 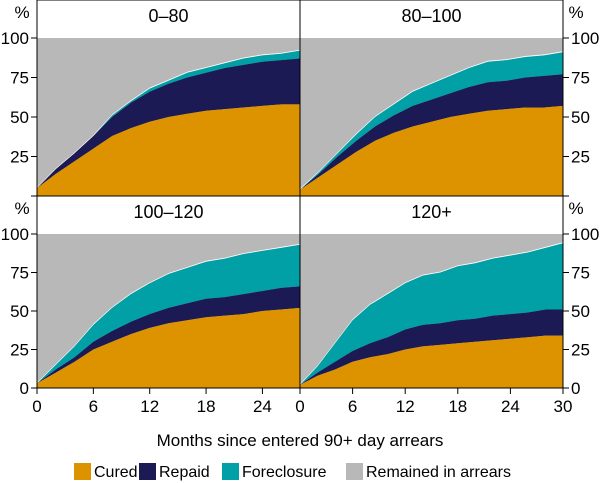 What do you see at coordinates (284, 472) in the screenshot?
I see `legend-label: Foreclosure` at bounding box center [284, 472].